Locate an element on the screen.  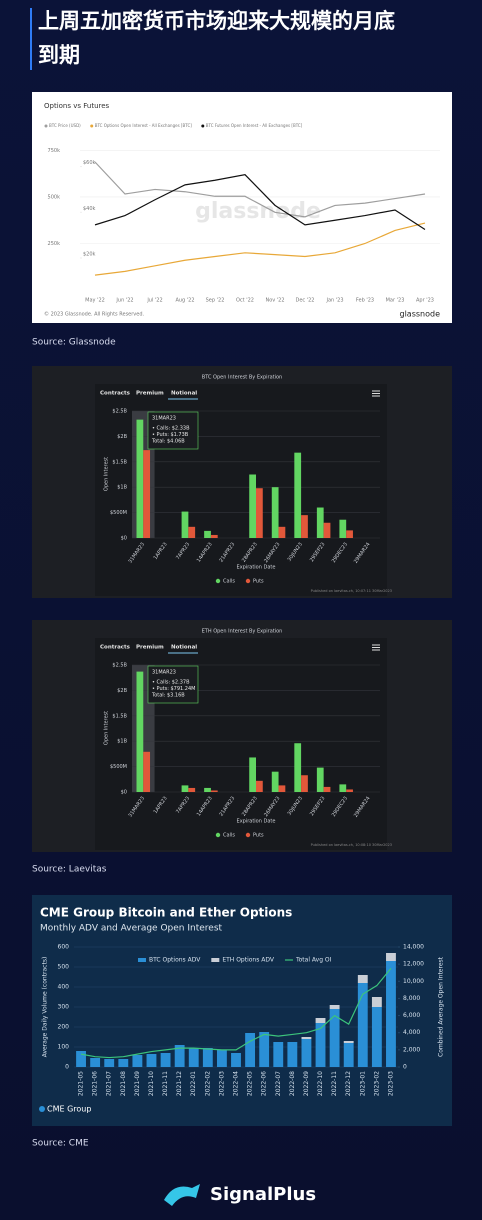
brand: SignalPlus is located at coordinates (263, 1194).